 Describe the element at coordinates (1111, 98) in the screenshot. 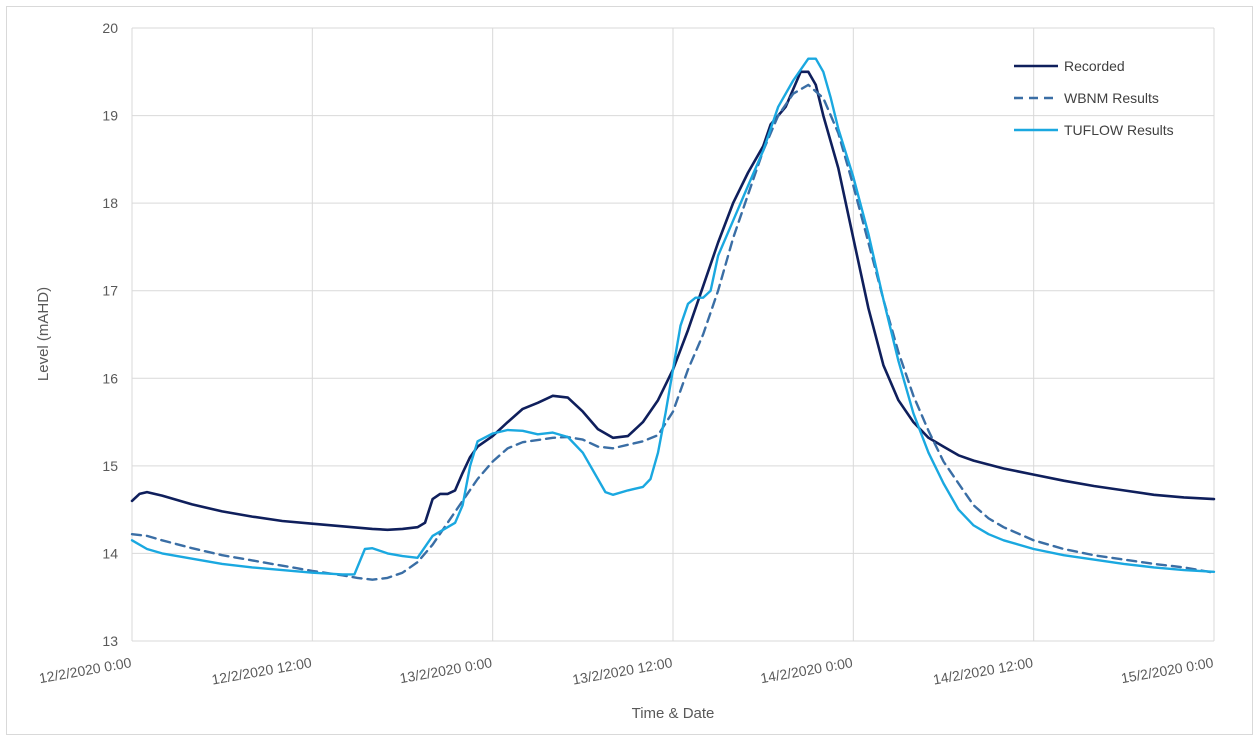

I see `legend-label: WBNM Results` at that location.